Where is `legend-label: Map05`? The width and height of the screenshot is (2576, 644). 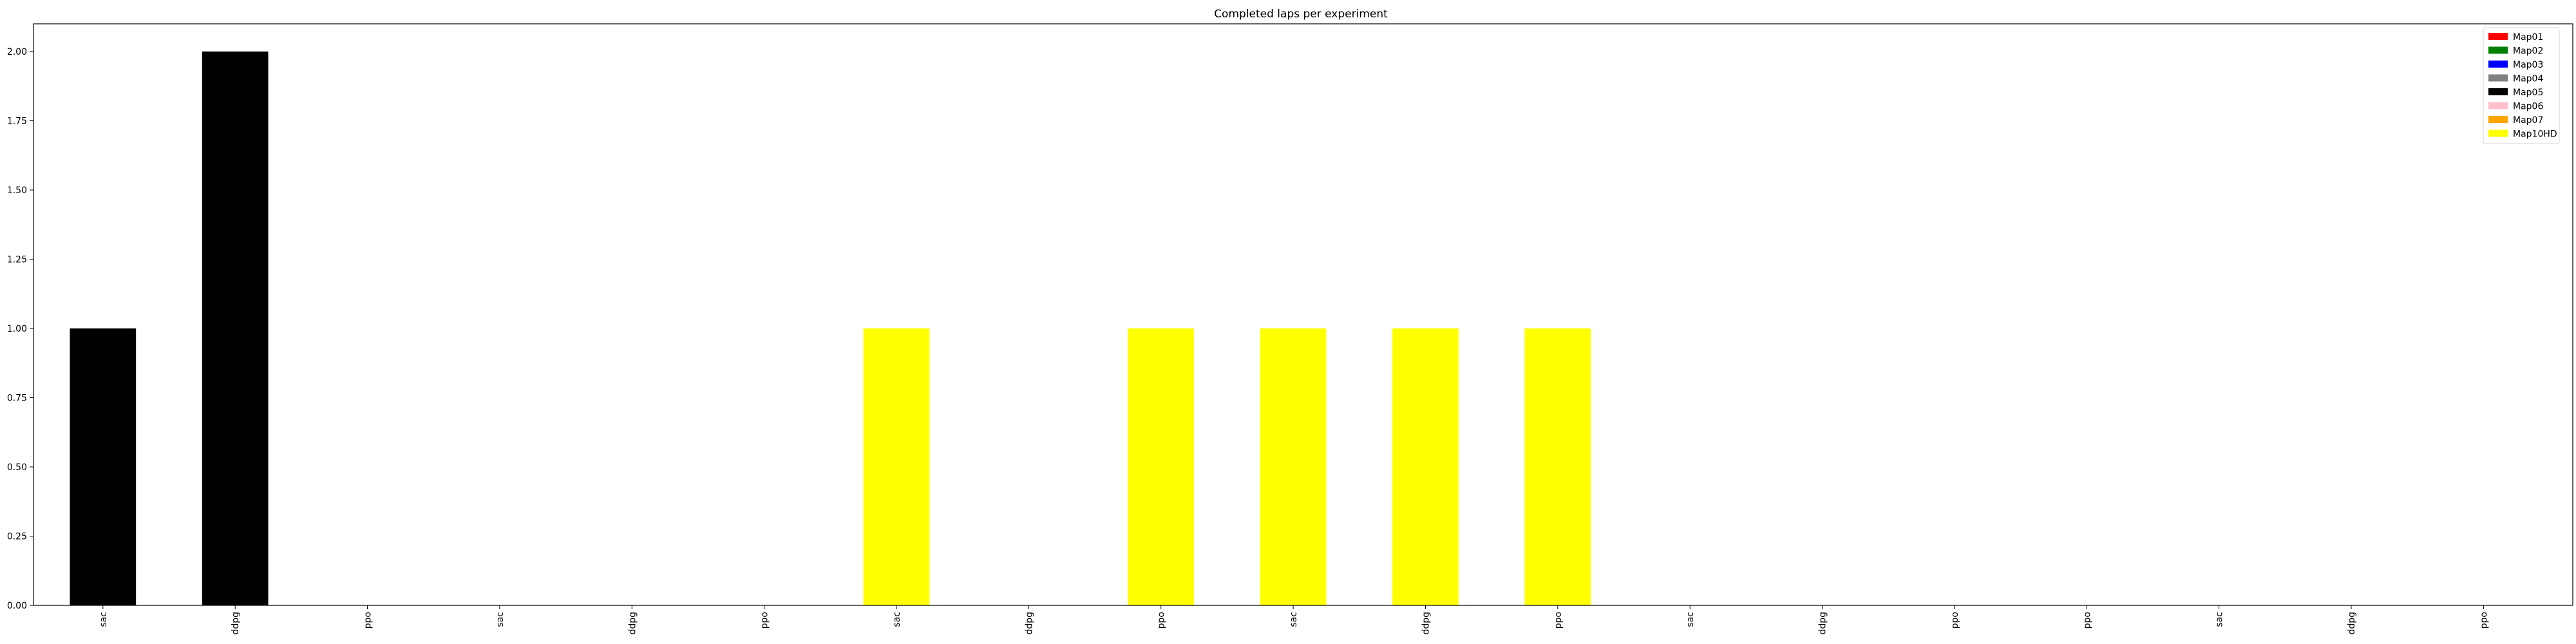 legend-label: Map05 is located at coordinates (2528, 93).